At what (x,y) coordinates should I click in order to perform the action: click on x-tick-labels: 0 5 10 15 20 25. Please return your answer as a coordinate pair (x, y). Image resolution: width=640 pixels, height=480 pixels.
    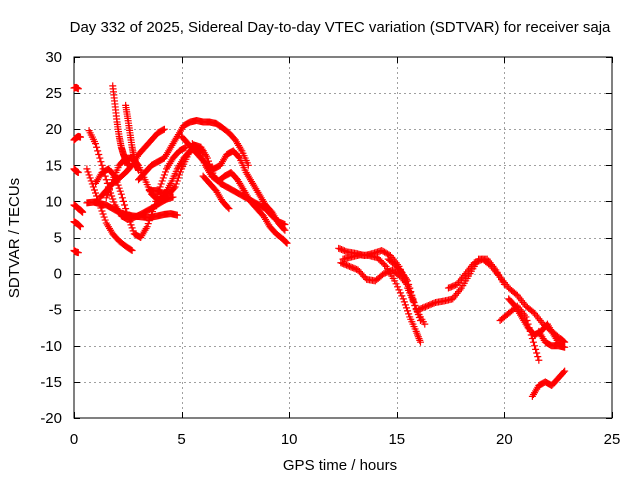
    Looking at the image, I should click on (345, 439).